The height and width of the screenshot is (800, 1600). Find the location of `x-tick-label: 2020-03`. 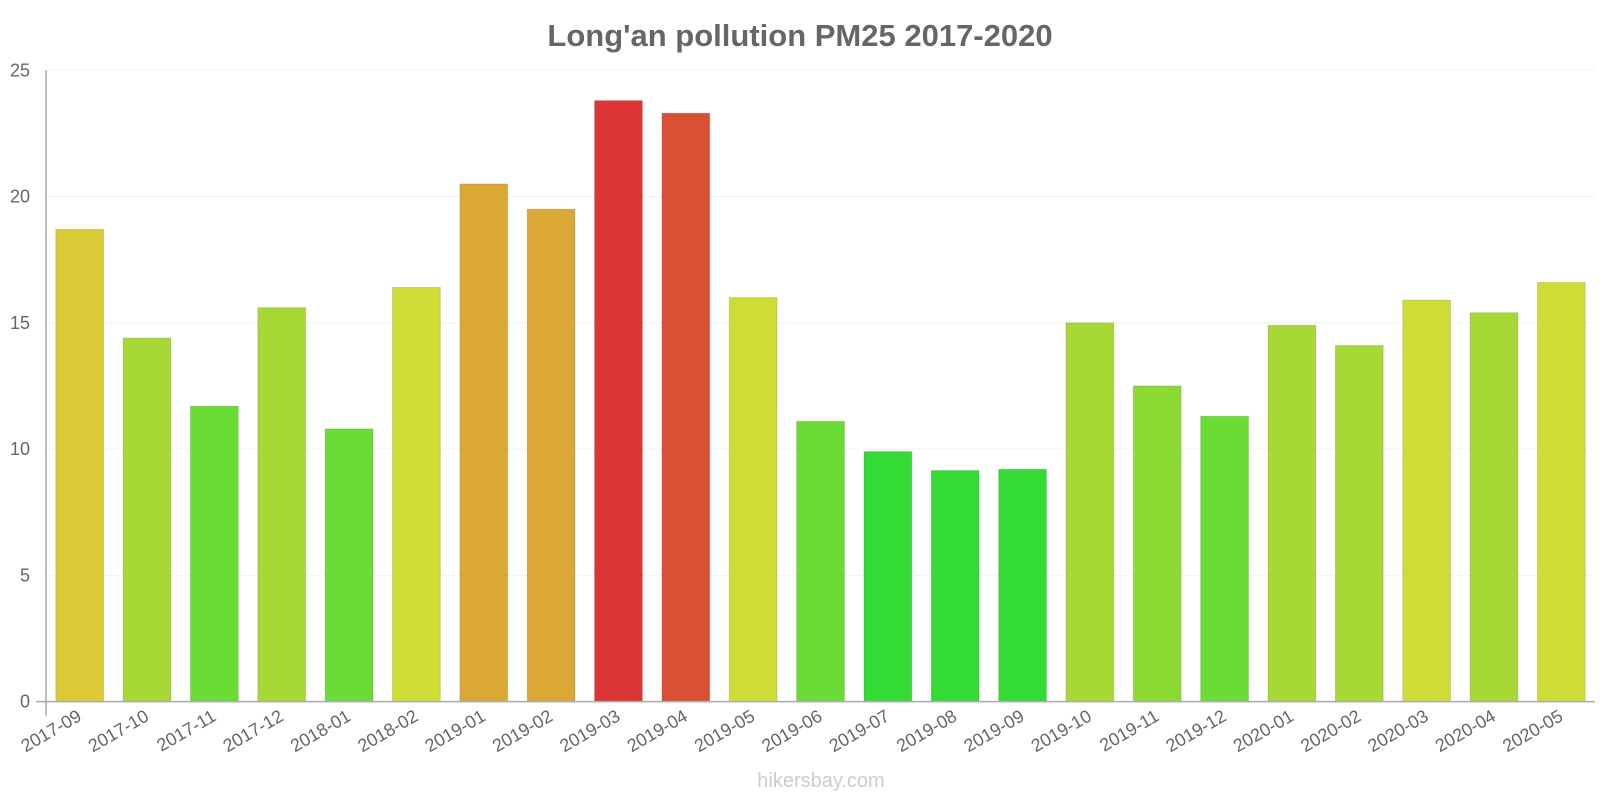

x-tick-label: 2020-03 is located at coordinates (1397, 731).